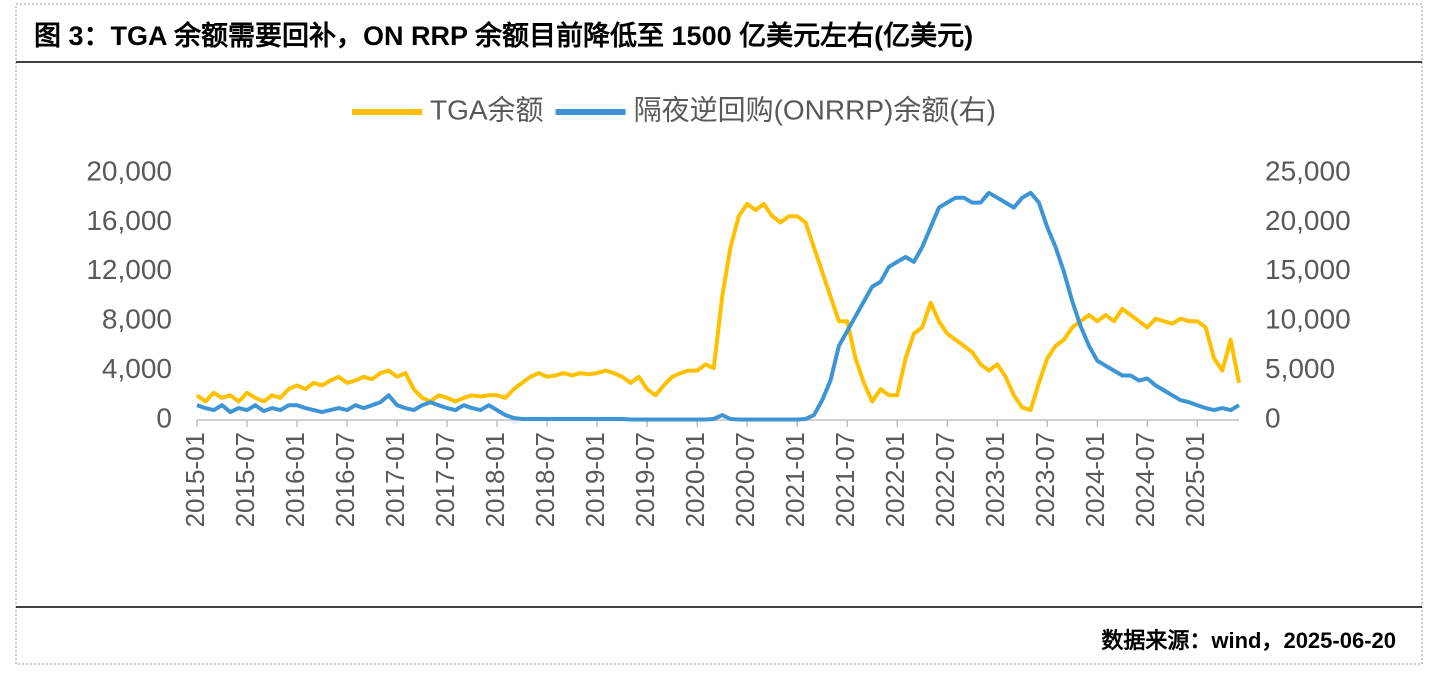 This screenshot has width=1432, height=675. What do you see at coordinates (1195, 479) in the screenshot?
I see `x-tick-label: 2025-01` at bounding box center [1195, 479].